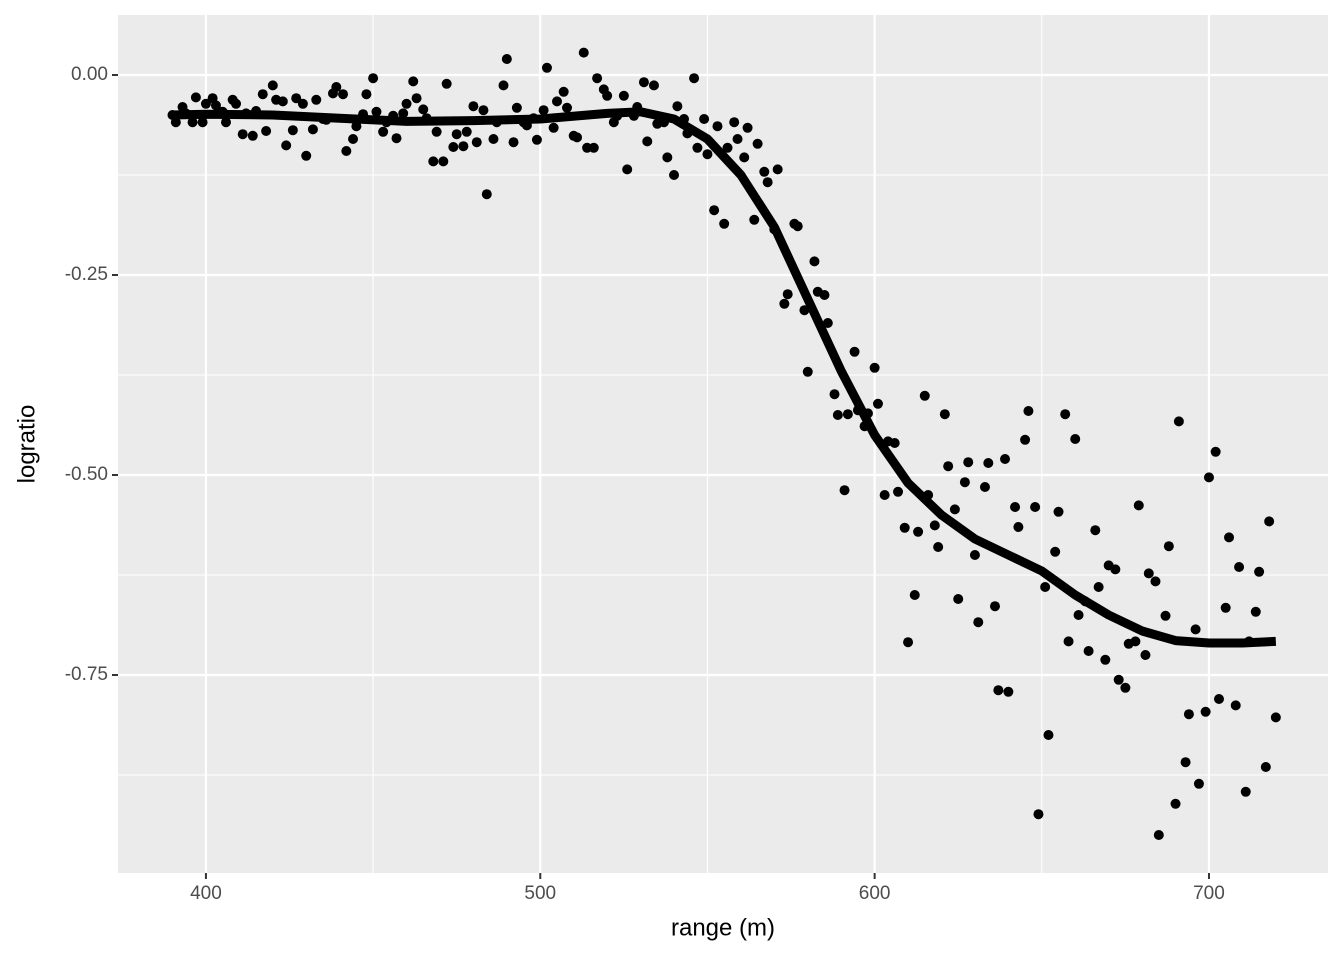 The width and height of the screenshot is (1344, 960). What do you see at coordinates (86, 274) in the screenshot?
I see `y-tick-label: -0.25` at bounding box center [86, 274].